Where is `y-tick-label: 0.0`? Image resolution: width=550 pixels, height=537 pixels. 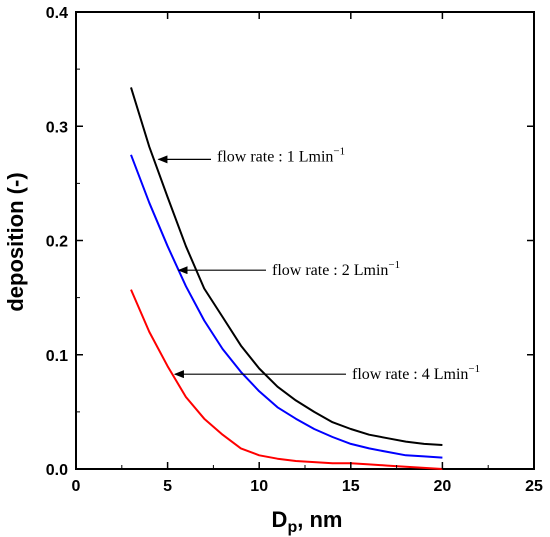 y-tick-label: 0.0 is located at coordinates (57, 470).